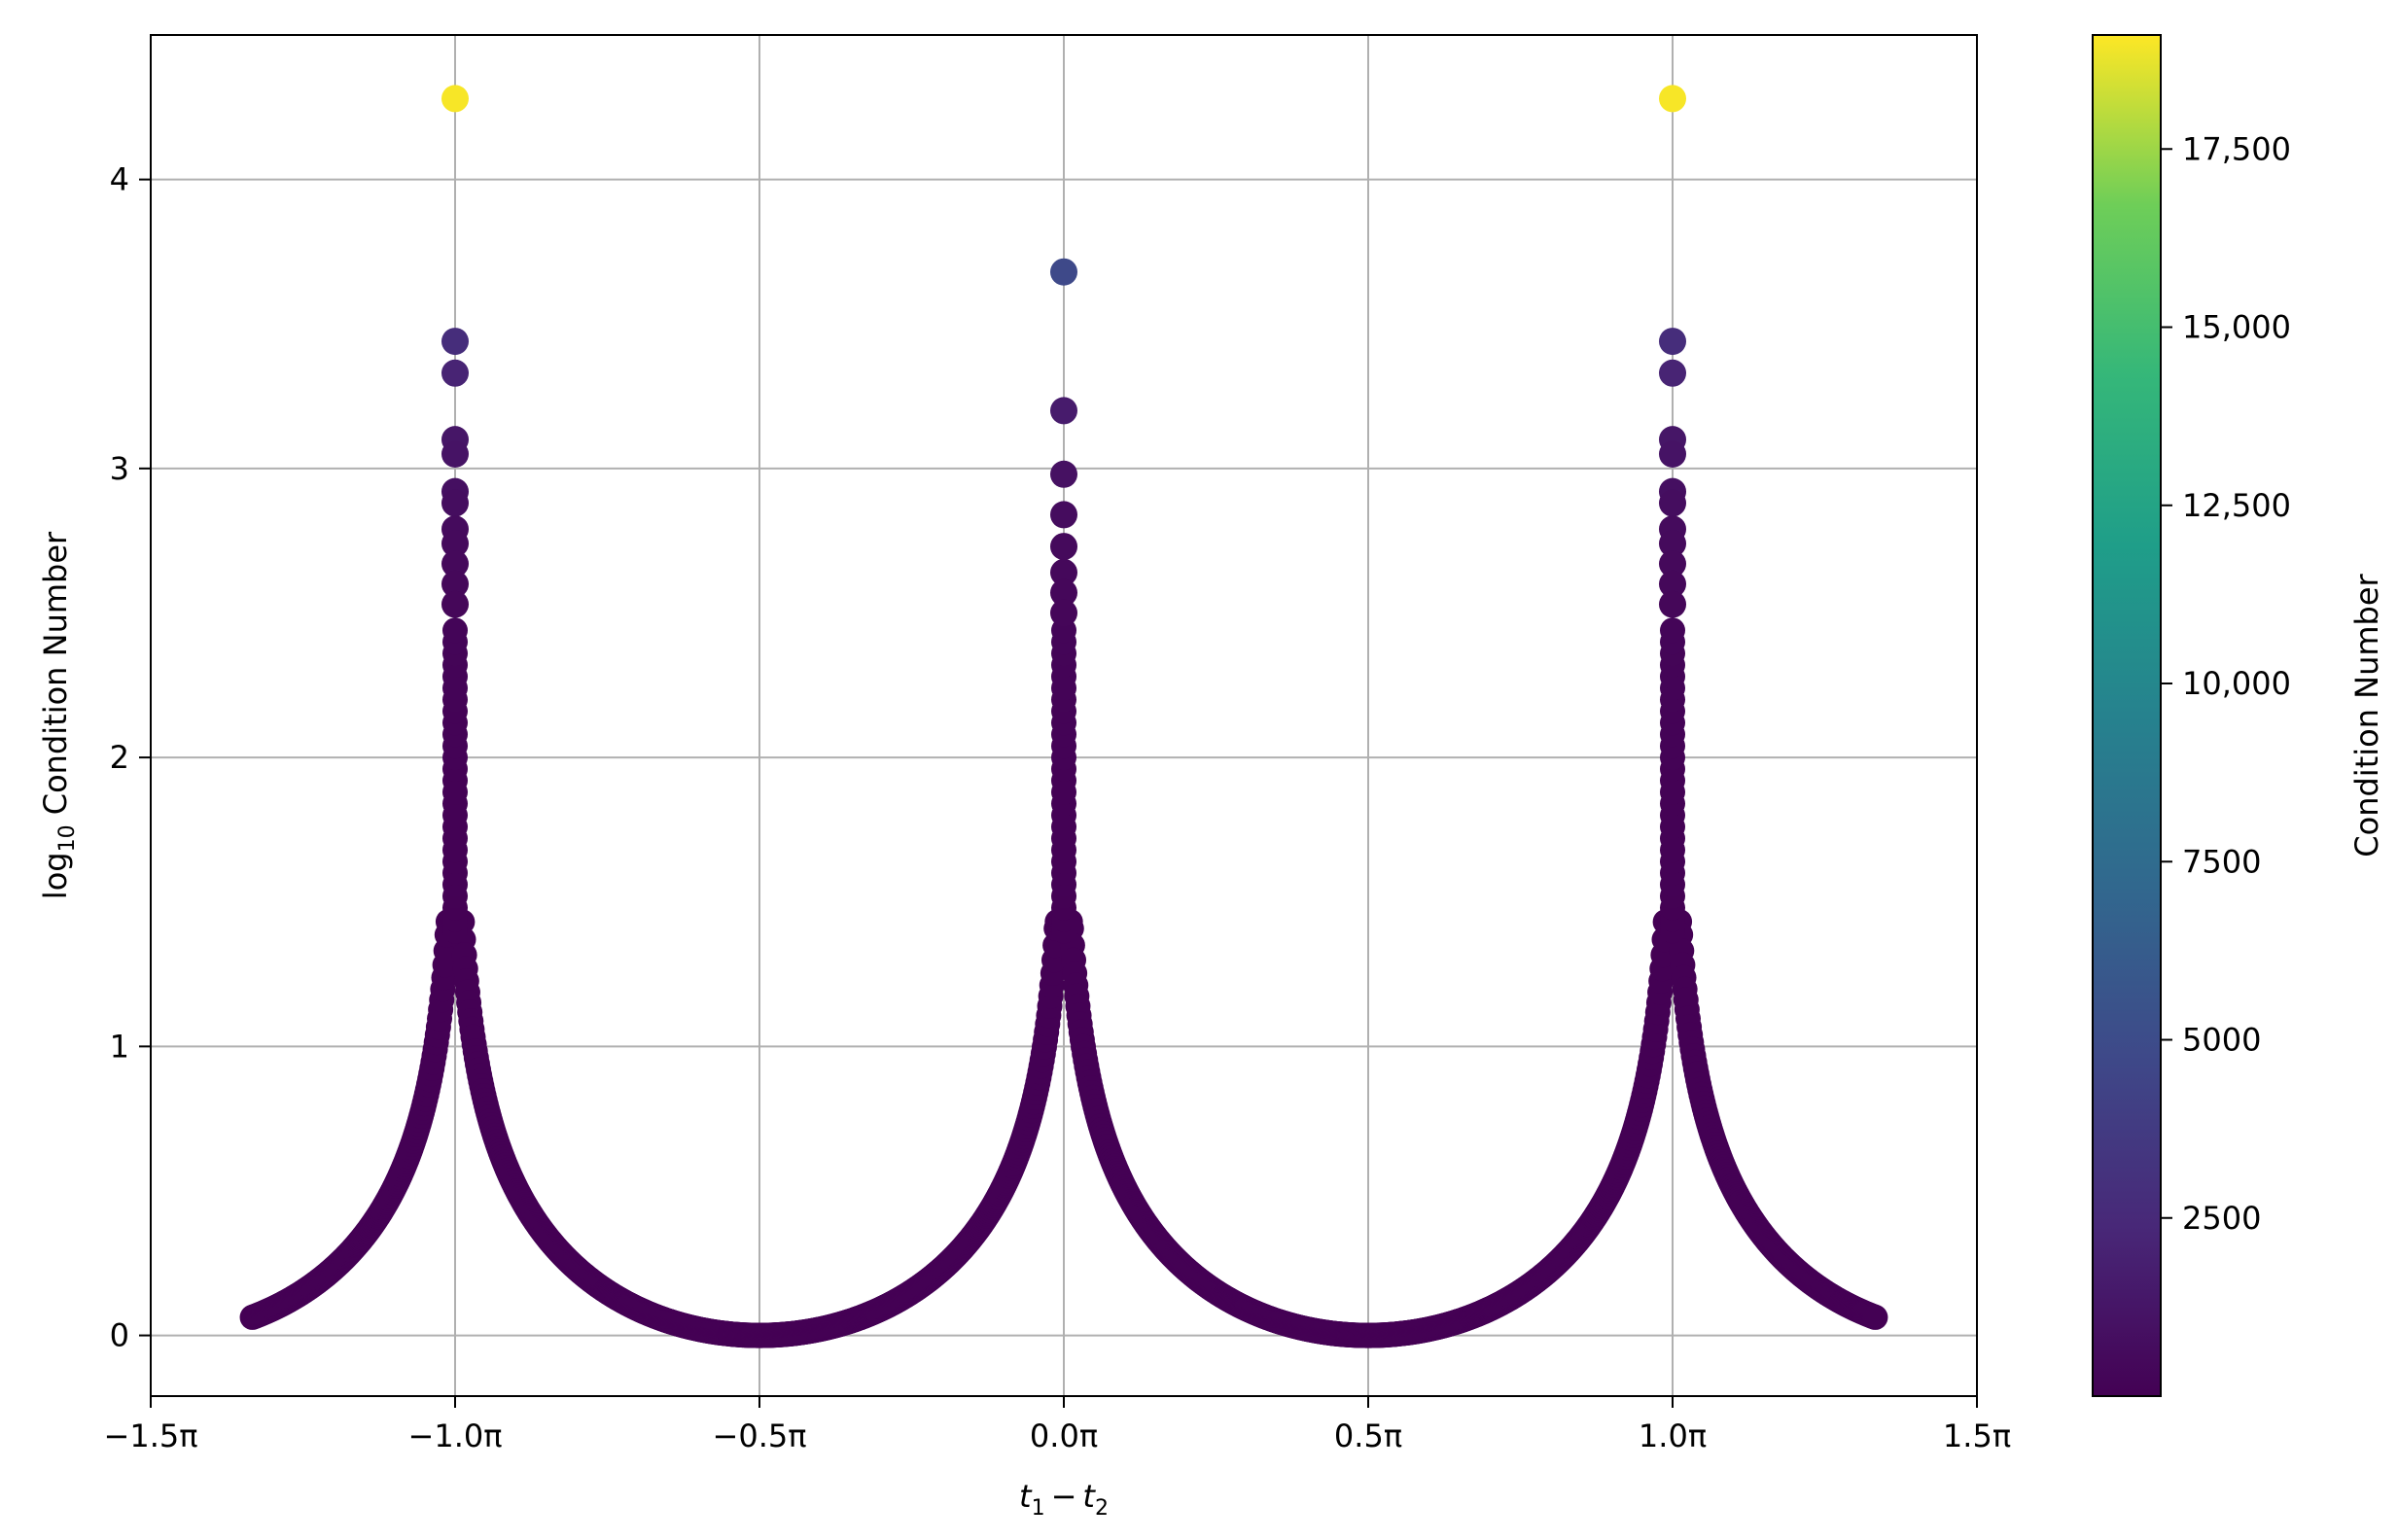 The image size is (2398, 1540). What do you see at coordinates (1673, 1436) in the screenshot?
I see `x-tick-label: 1.0π` at bounding box center [1673, 1436].